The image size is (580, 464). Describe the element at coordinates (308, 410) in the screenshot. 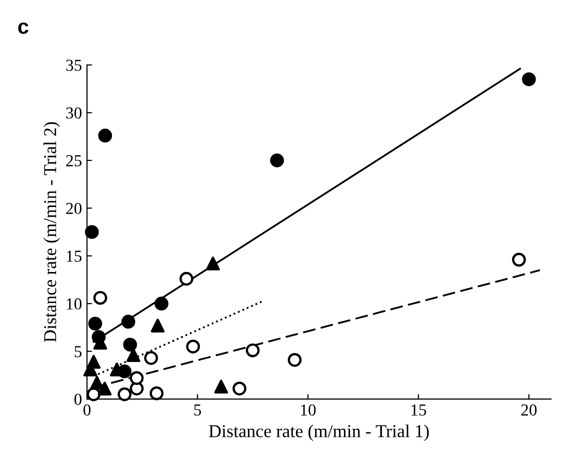

I see `x-tick-label: 10` at that location.